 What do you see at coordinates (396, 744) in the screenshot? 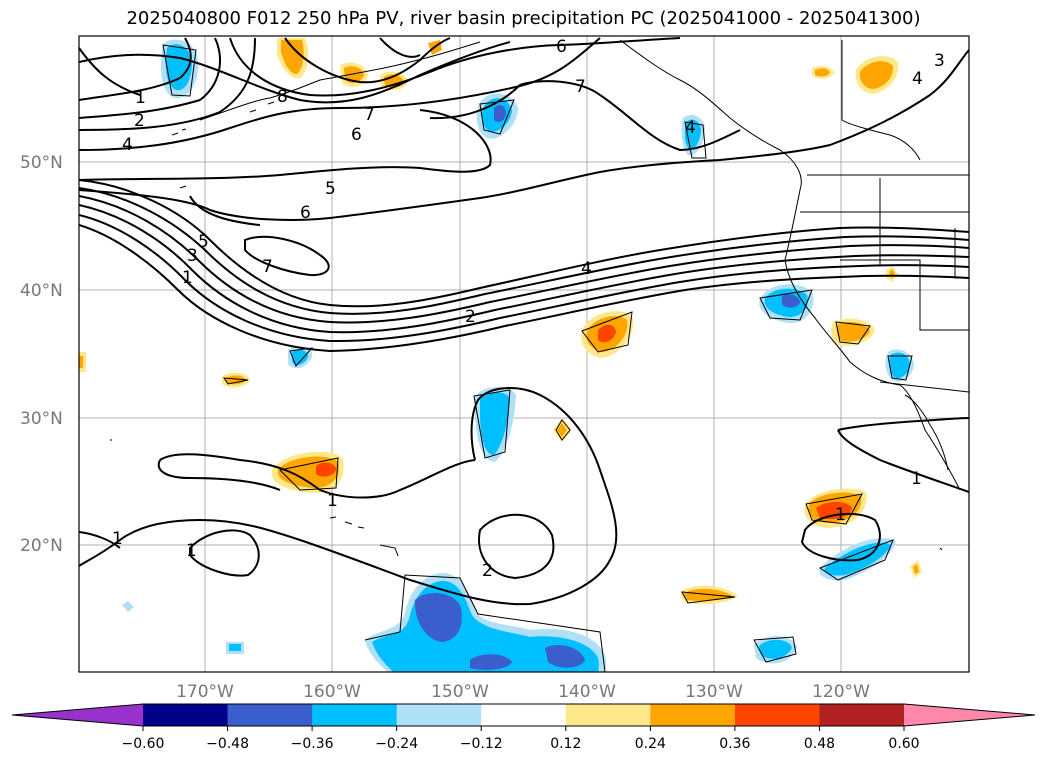
I see `colorbar-tick-label: −0.24` at bounding box center [396, 744].